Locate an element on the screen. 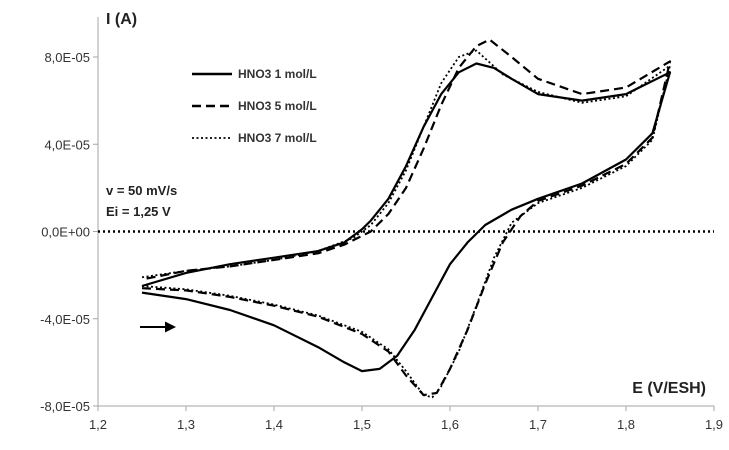 This screenshot has width=729, height=450. legend-label-2: HNO3 5 mol/L is located at coordinates (277, 106).